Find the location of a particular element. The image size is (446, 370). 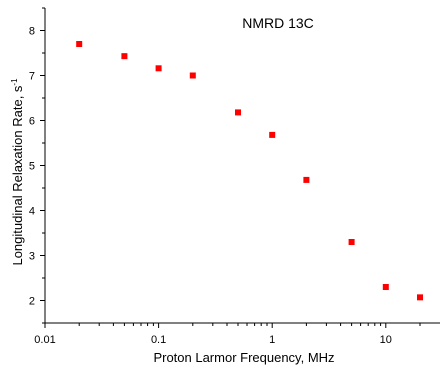

y-tick-label: 8 is located at coordinates (32, 32).